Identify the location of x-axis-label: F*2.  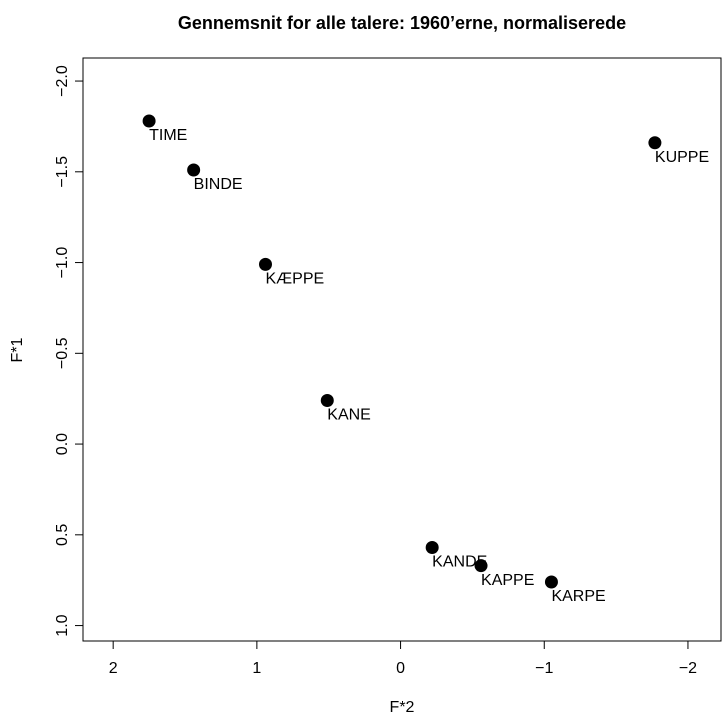
(402, 707).